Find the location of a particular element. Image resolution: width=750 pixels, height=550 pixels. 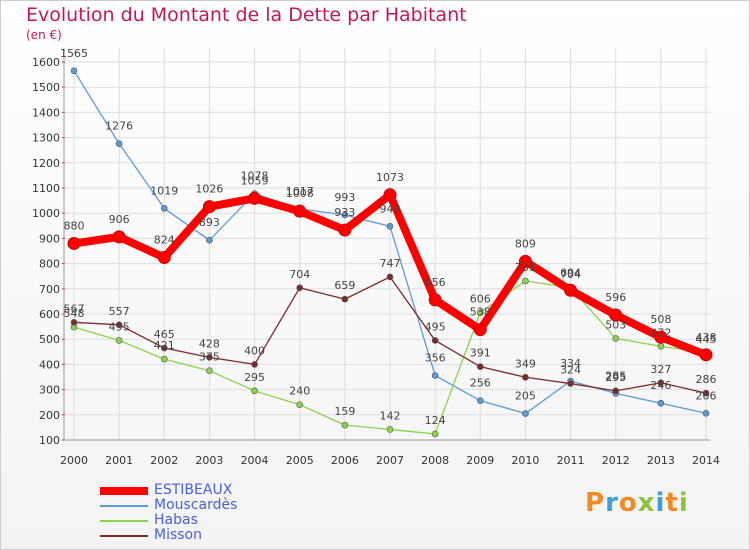

data-label: 948 is located at coordinates (390, 208).